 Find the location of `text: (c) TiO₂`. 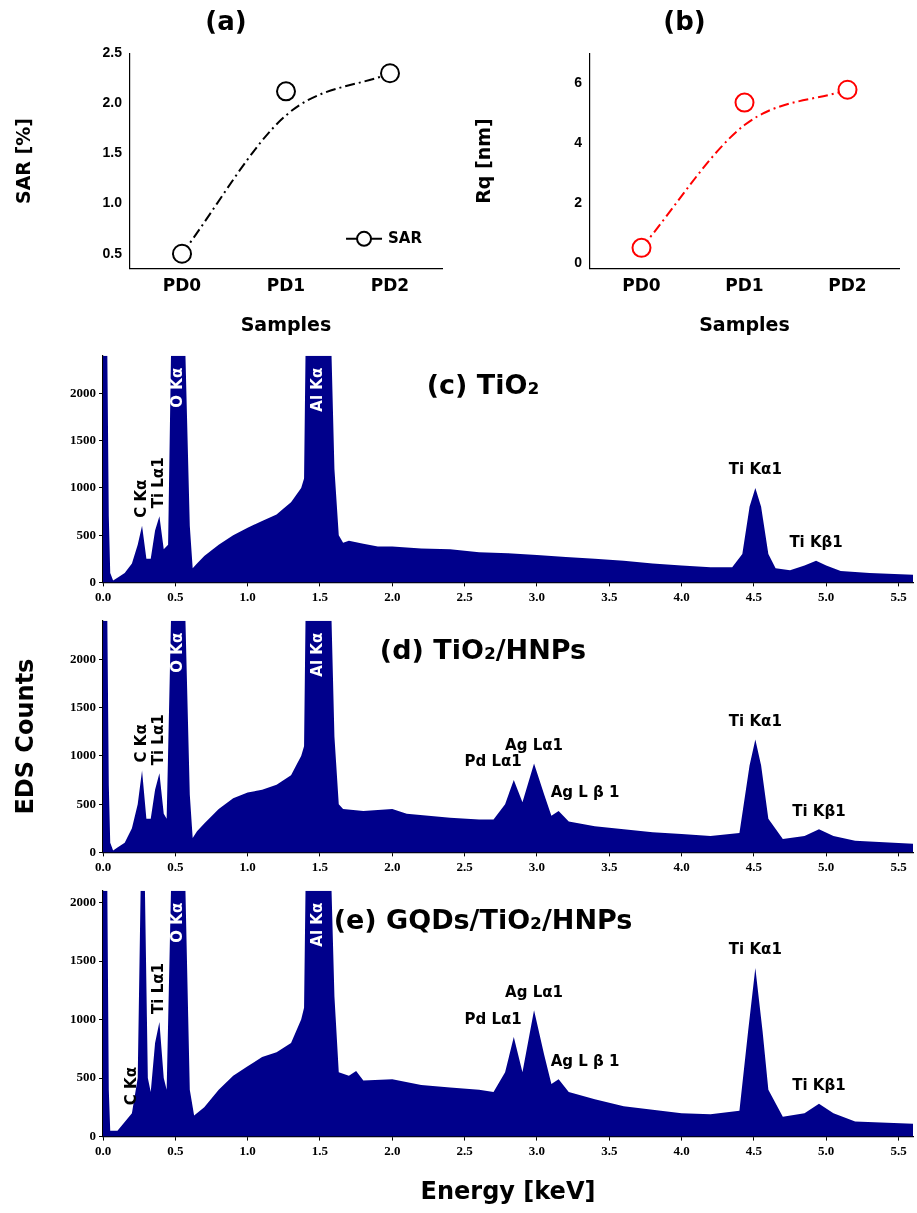

text: (c) TiO₂ is located at coordinates (483, 385).